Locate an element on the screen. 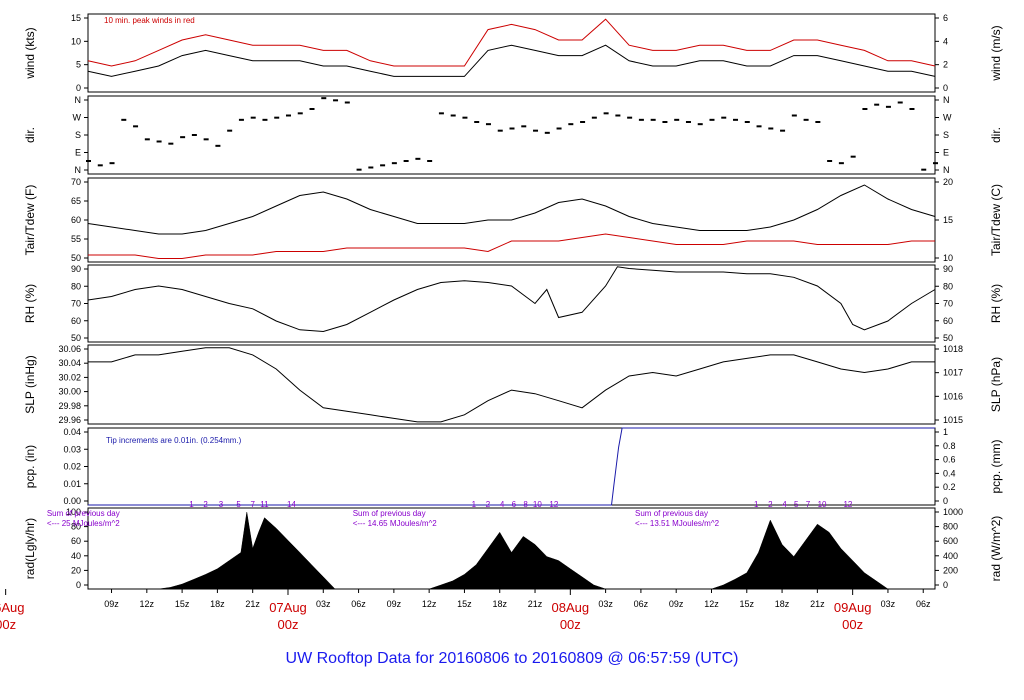  right-axis-title: wind (m/s) is located at coordinates (996, 53).